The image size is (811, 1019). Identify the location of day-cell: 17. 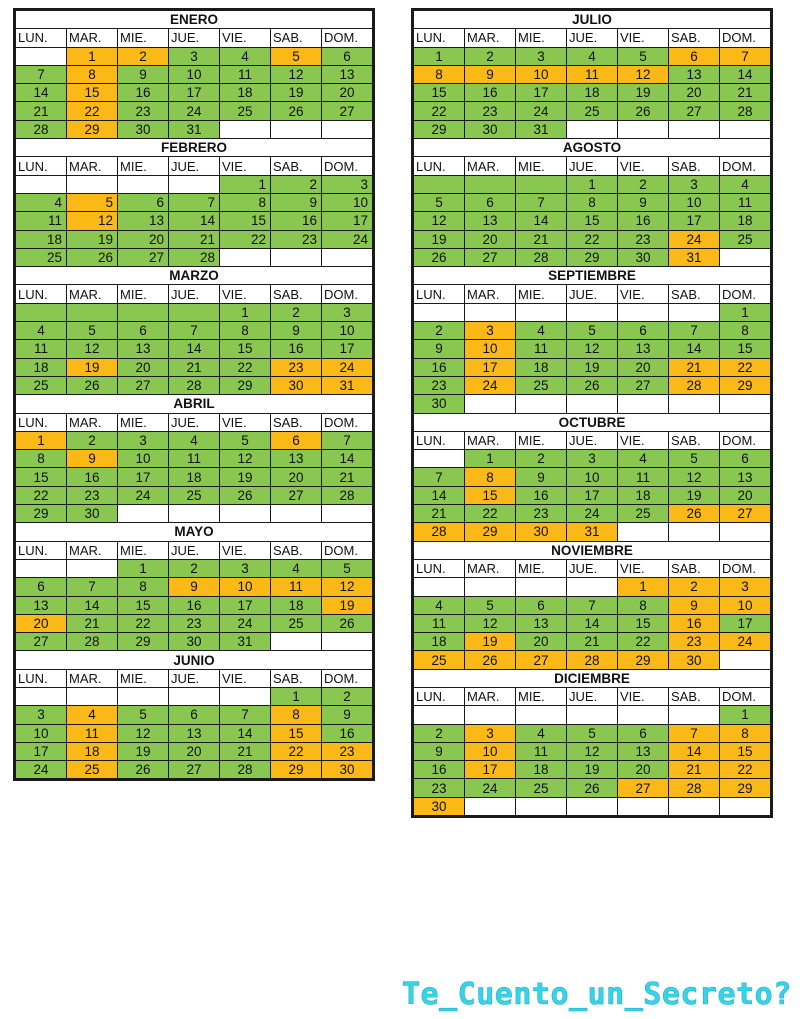
(347, 349).